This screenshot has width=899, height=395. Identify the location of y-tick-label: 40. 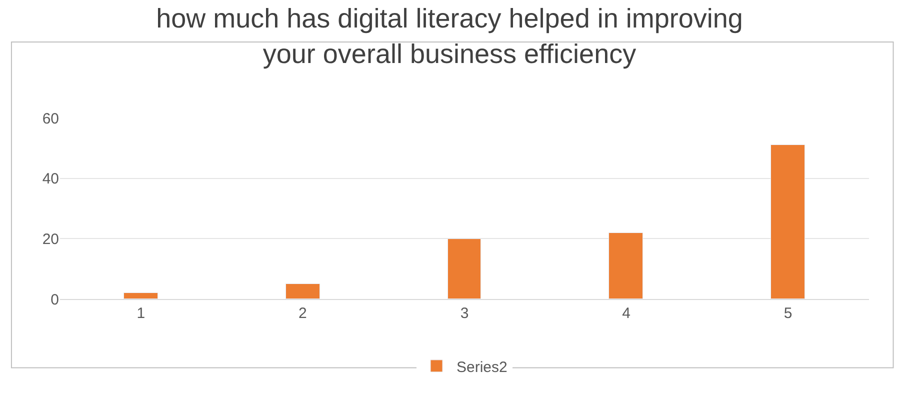
(50, 179).